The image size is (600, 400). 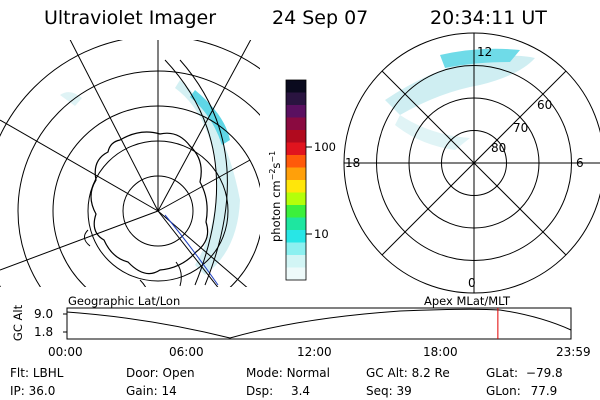 I want to click on status-gc-alt: GC Alt: 8.2 Re, so click(x=408, y=373).